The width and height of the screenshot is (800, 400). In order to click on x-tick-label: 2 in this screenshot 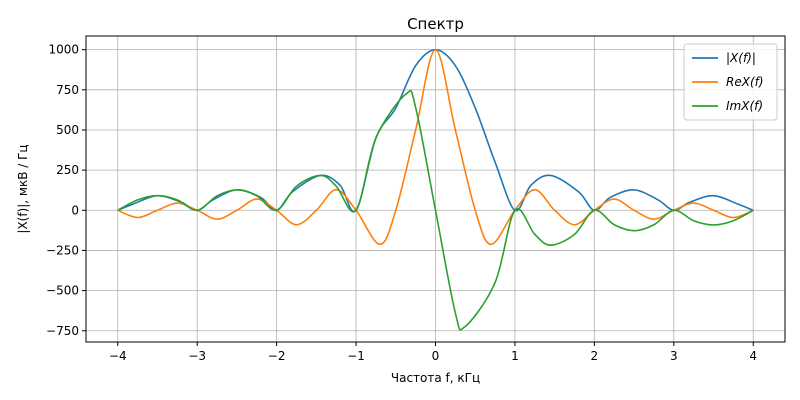, I will do `click(595, 356)`.